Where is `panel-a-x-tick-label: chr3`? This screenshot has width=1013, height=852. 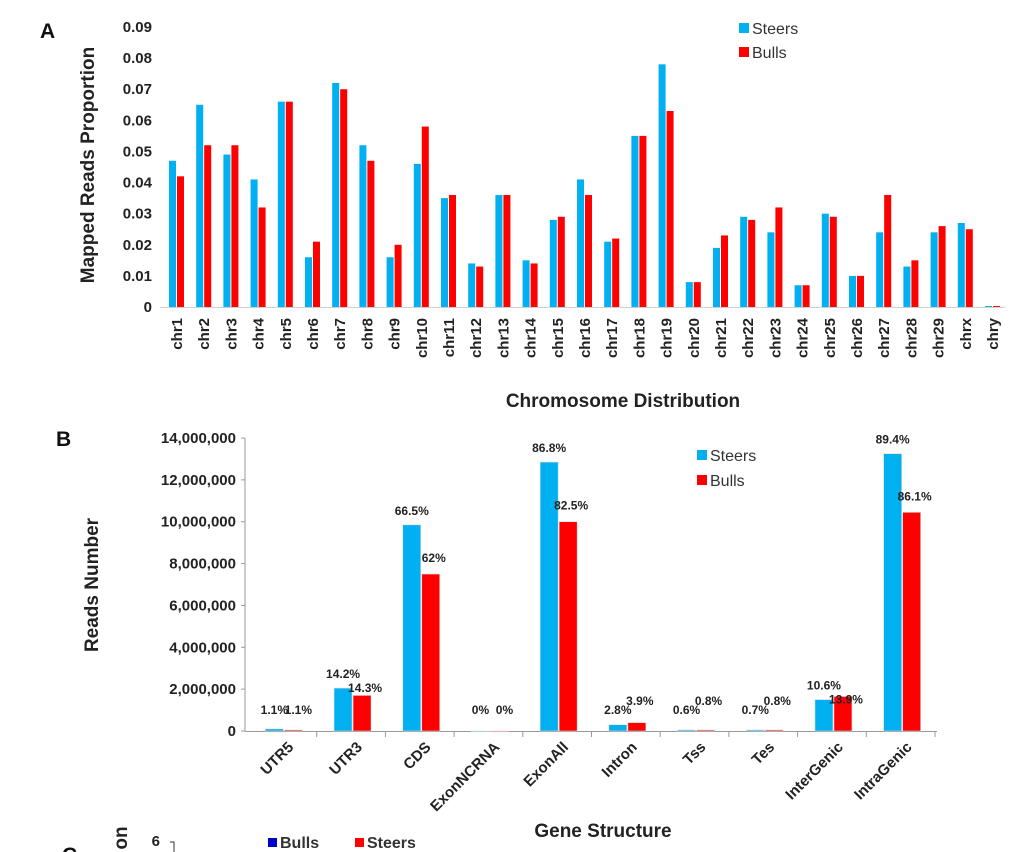
panel-a-x-tick-label: chr3 is located at coordinates (231, 334).